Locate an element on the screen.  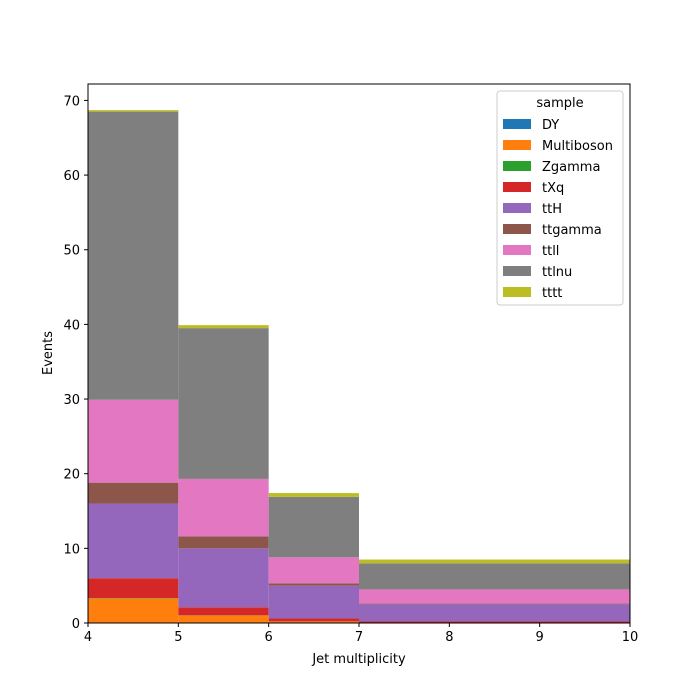
legend-swatch-zgamma is located at coordinates (517, 166).